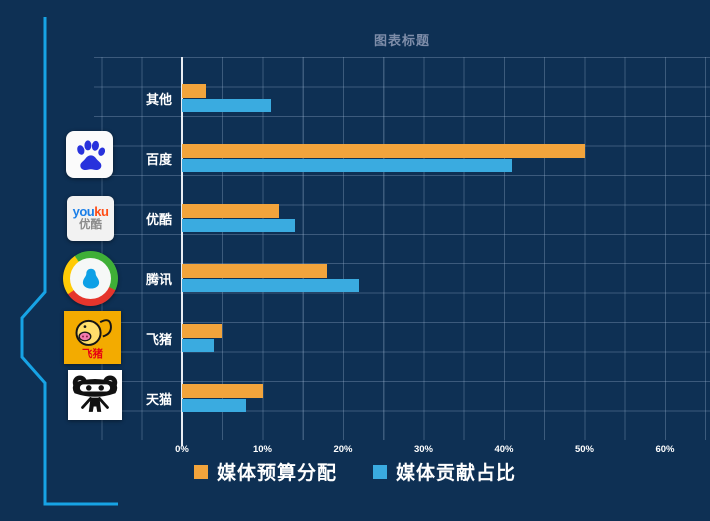  Describe the element at coordinates (402, 341) in the screenshot. I see `category-band: 飞猪` at that location.